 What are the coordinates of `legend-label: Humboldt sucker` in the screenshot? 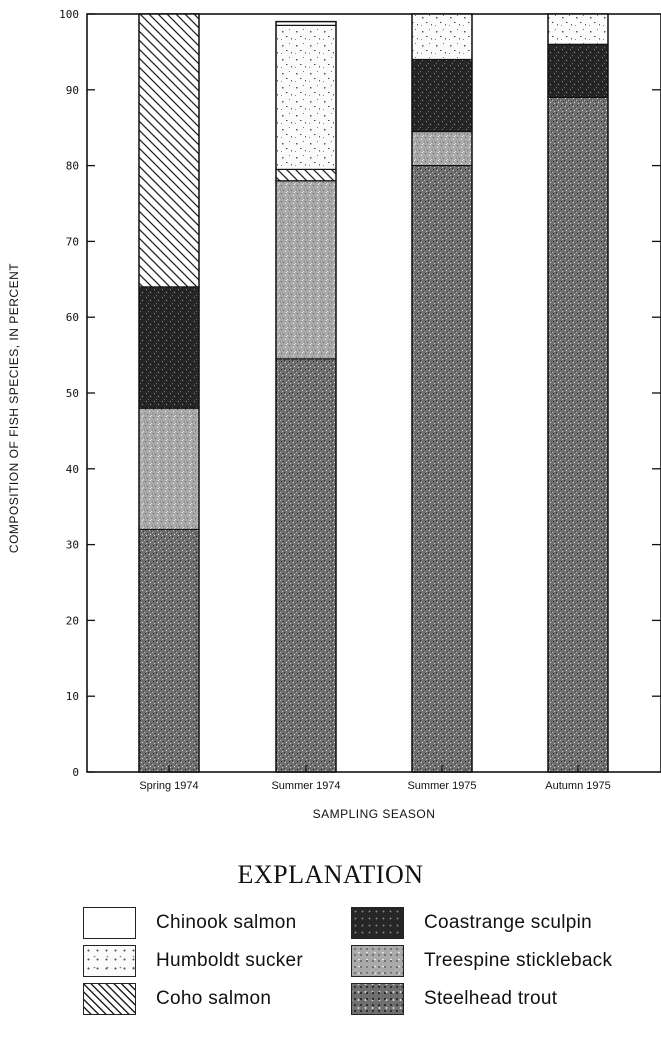 It's located at (230, 960).